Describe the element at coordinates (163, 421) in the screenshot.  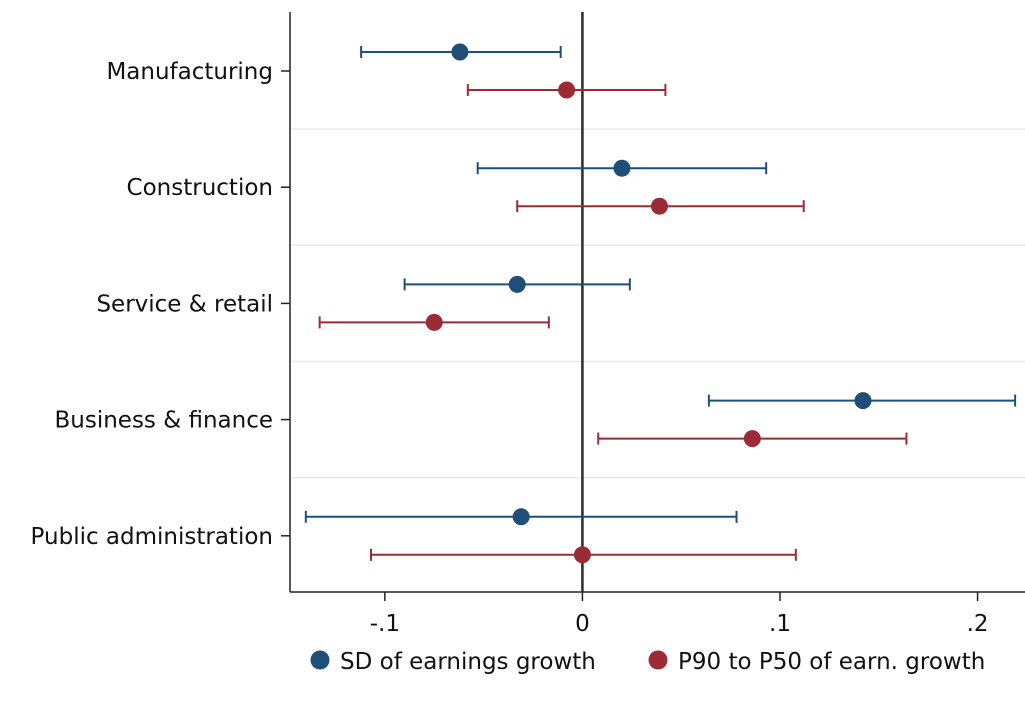
I see `category-label: Business & finance` at that location.